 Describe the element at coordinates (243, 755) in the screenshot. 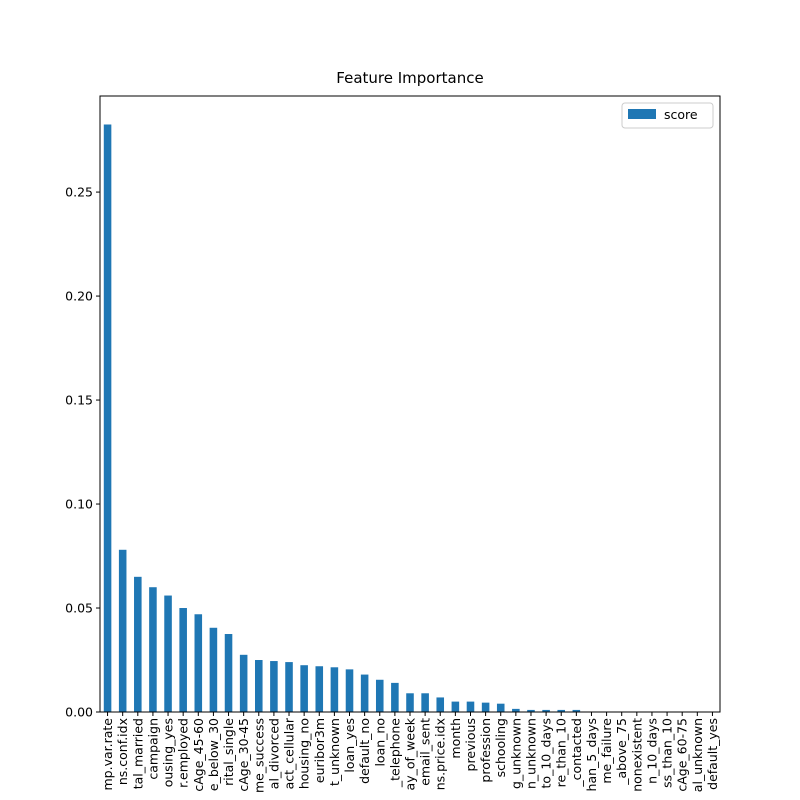

I see `x-tick-label: cAge_30-45` at that location.